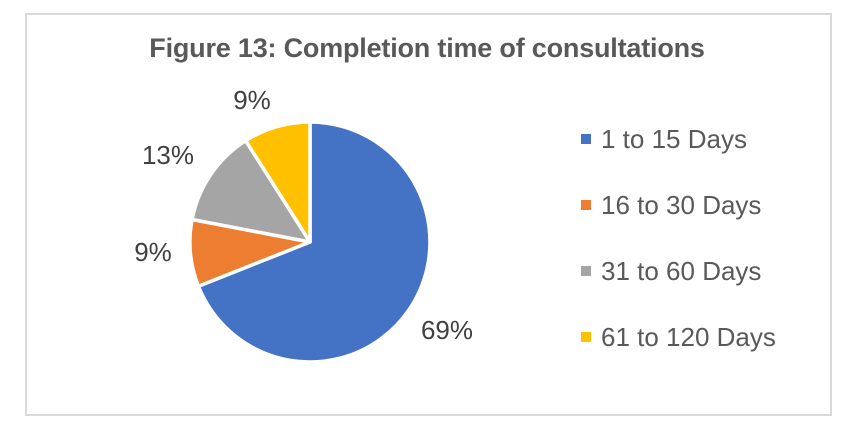 Image resolution: width=854 pixels, height=434 pixels. I want to click on legend-item-1-to-15-days: 1 to 15 Days, so click(664, 138).